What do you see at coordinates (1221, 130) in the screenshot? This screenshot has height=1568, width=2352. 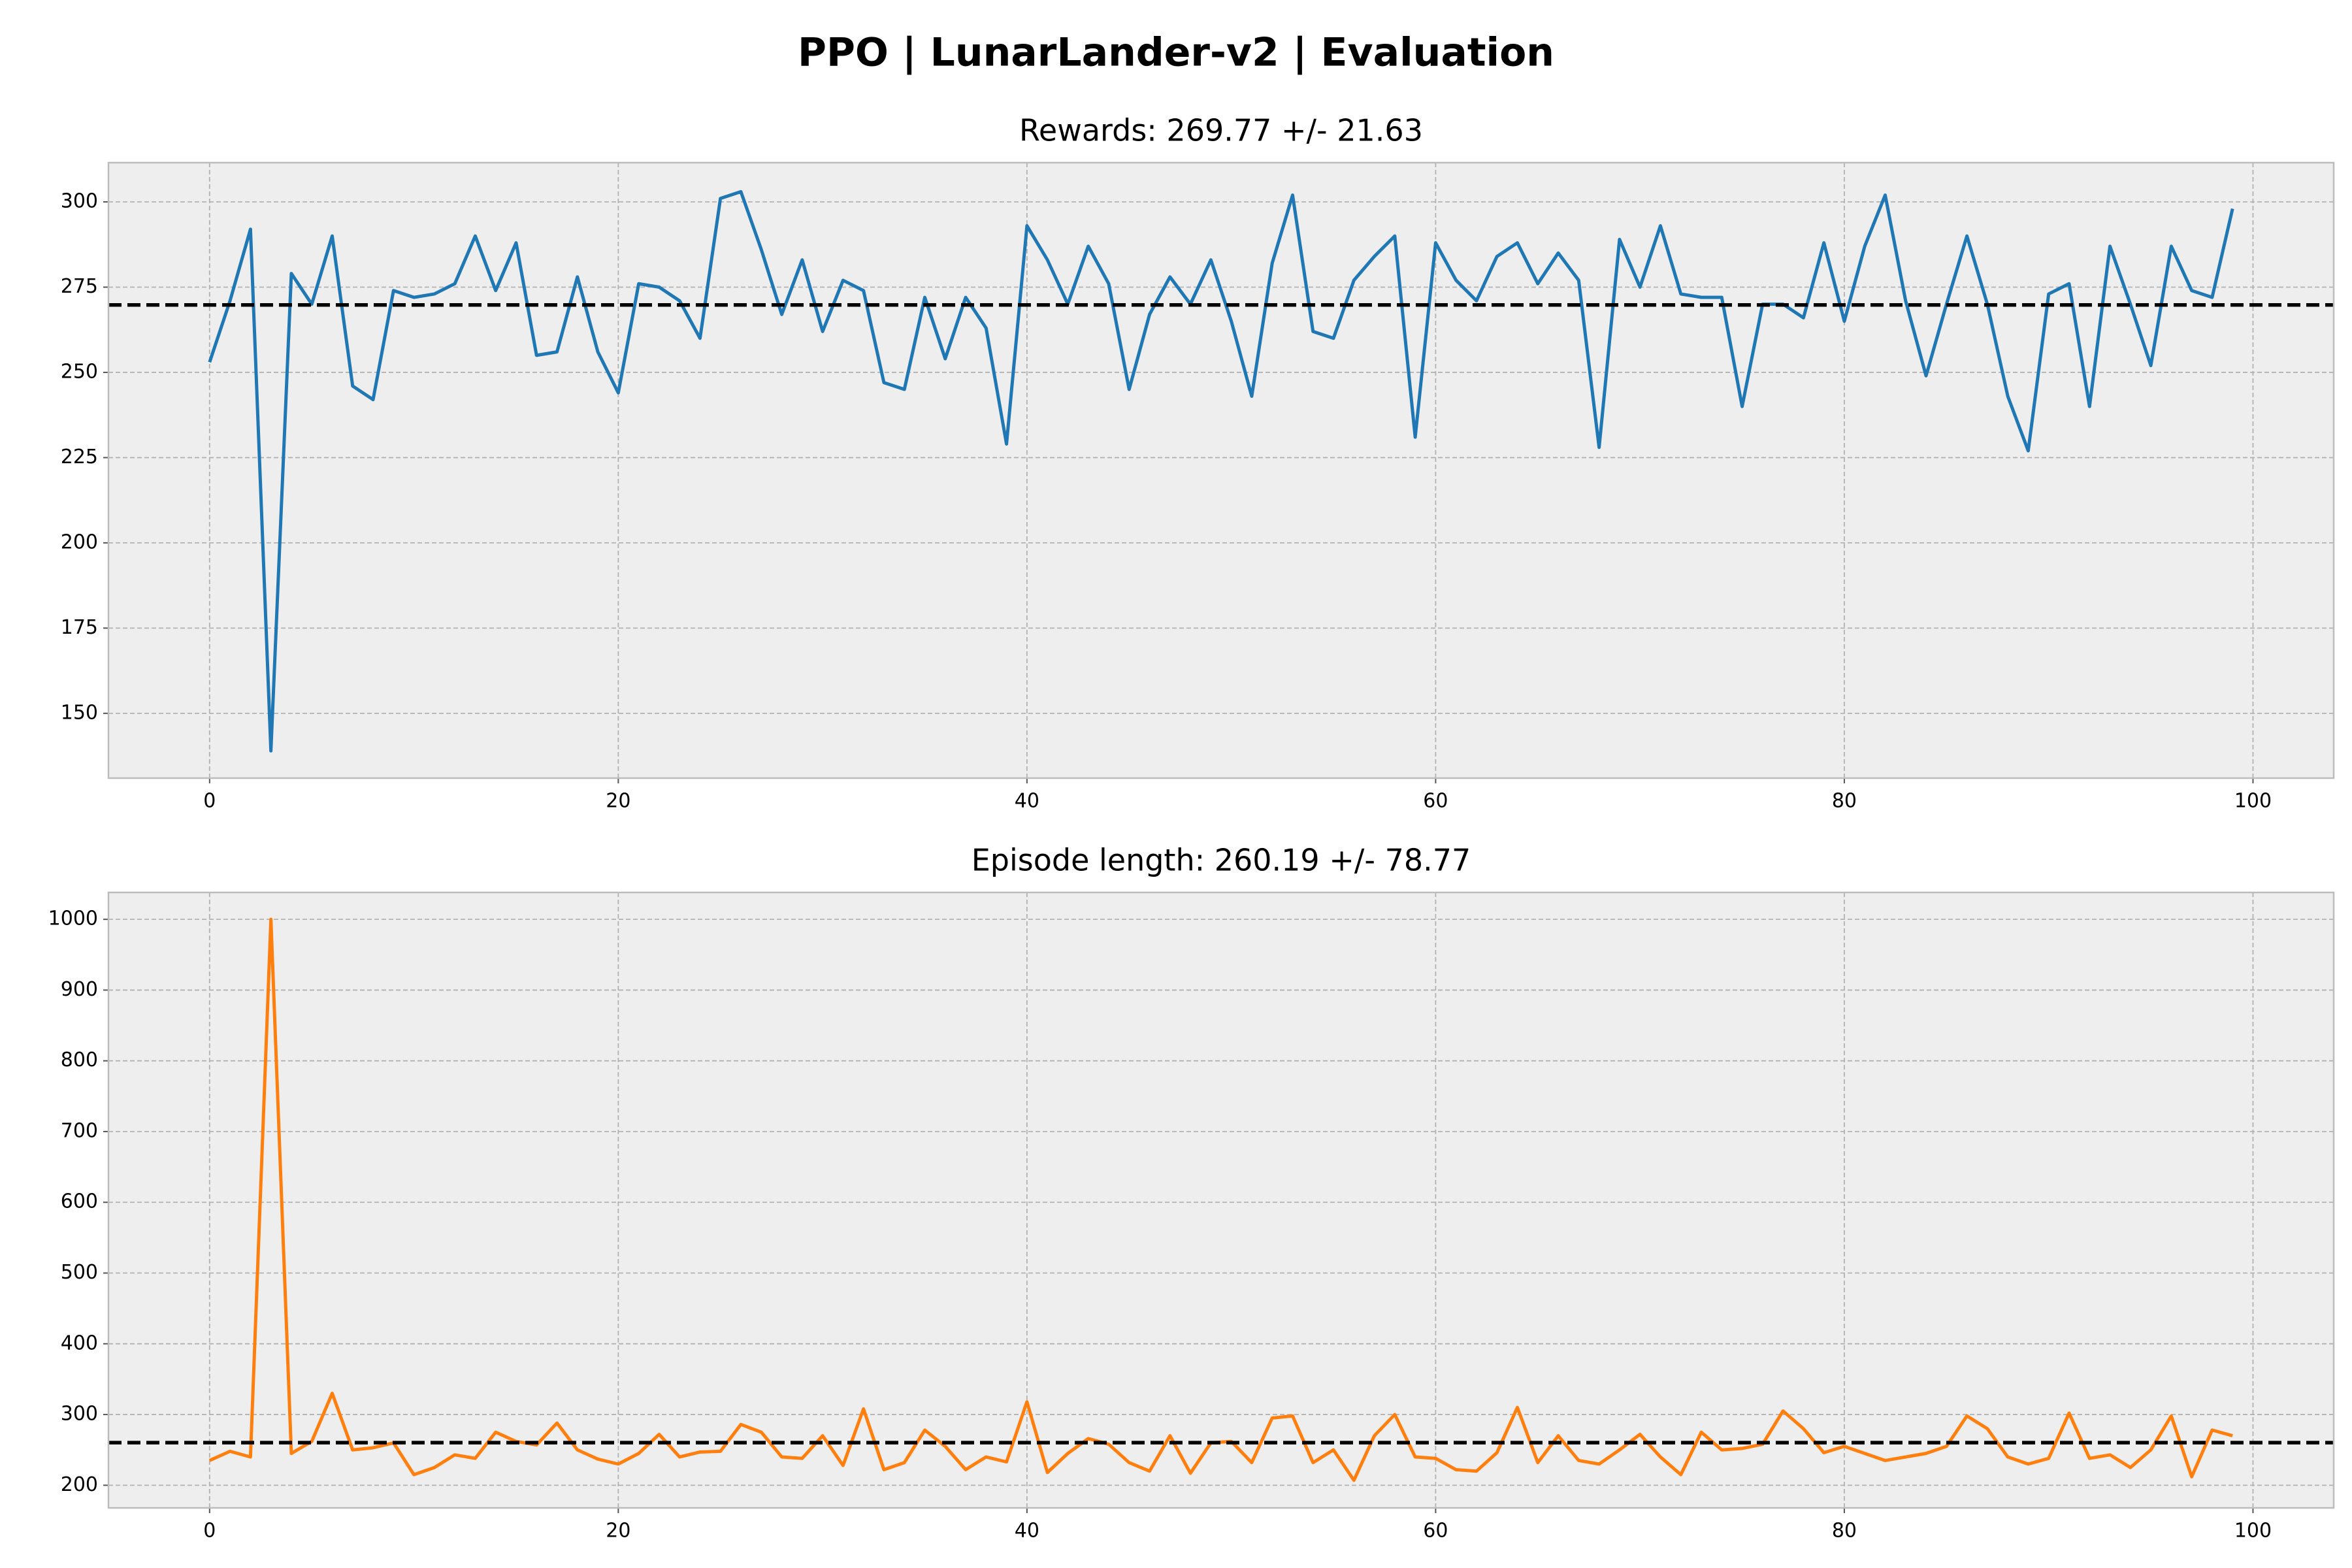 I see `chart-title: Rewards: 269.77 +/- 21.63` at bounding box center [1221, 130].